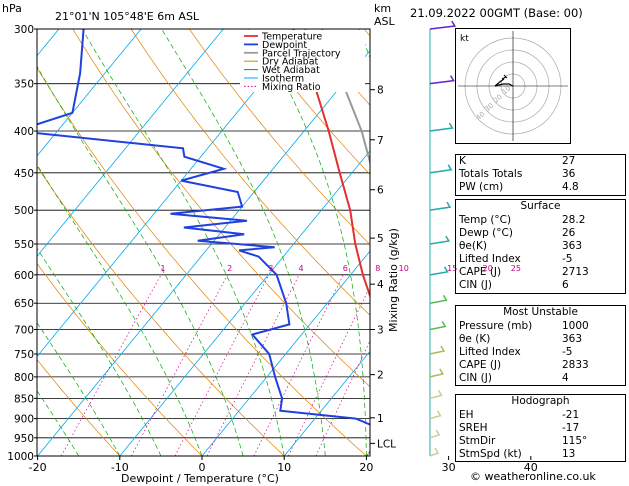 This screenshot has height=486, width=629. I want to click on param-value: -21, so click(571, 414).